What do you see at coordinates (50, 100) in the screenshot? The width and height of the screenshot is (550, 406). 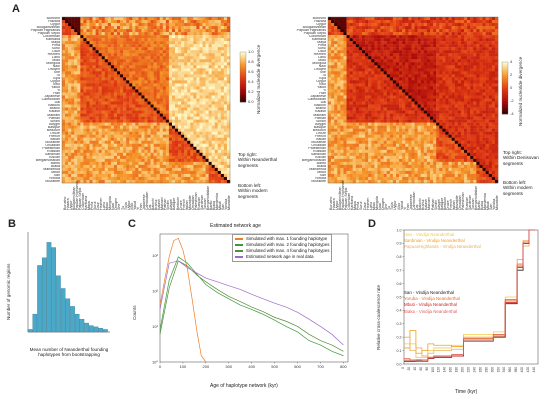 I see `row-label: Cambodian` at bounding box center [50, 100].